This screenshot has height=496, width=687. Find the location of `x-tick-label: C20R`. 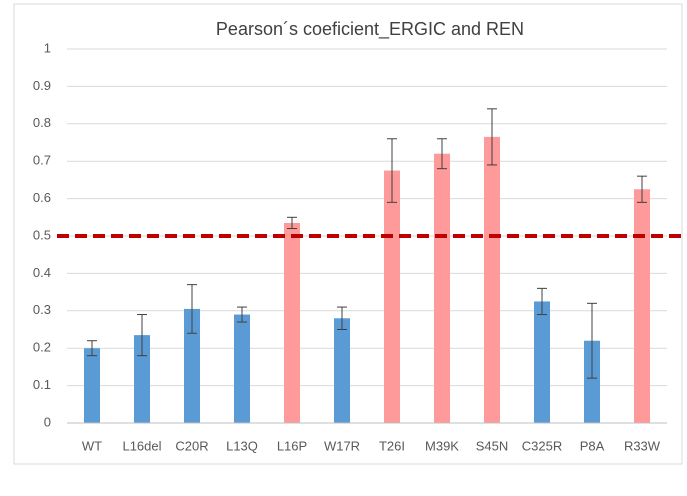

x-tick-label: C20R is located at coordinates (191, 445).